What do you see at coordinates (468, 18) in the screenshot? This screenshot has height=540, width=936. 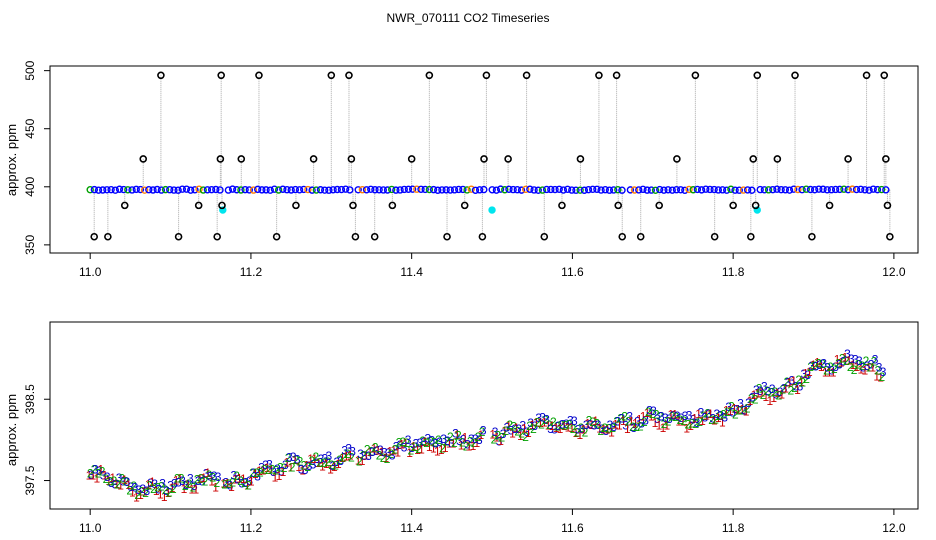 I see `chart-title: NWR_070111 CO2 Timeseries` at bounding box center [468, 18].